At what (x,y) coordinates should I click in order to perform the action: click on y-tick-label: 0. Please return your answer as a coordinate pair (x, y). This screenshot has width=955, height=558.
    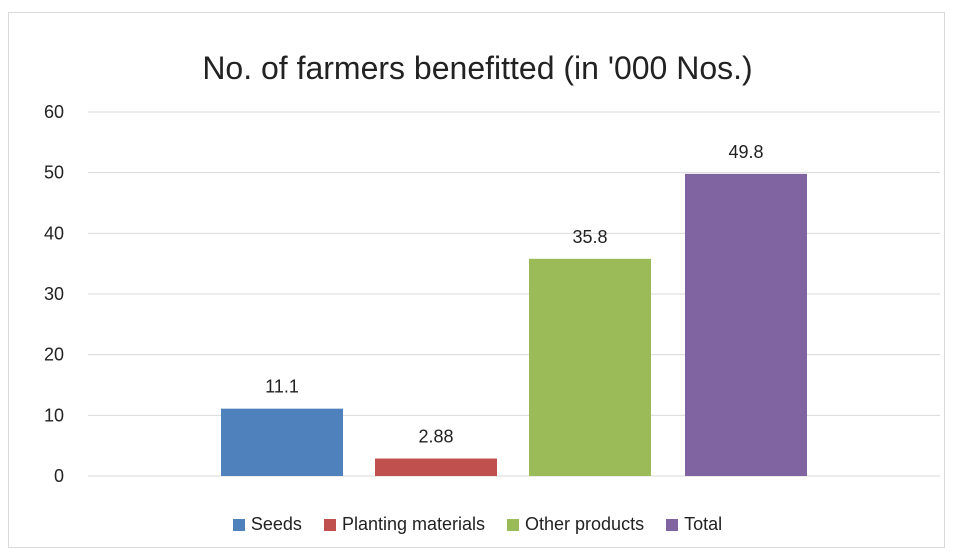
    Looking at the image, I should click on (59, 476).